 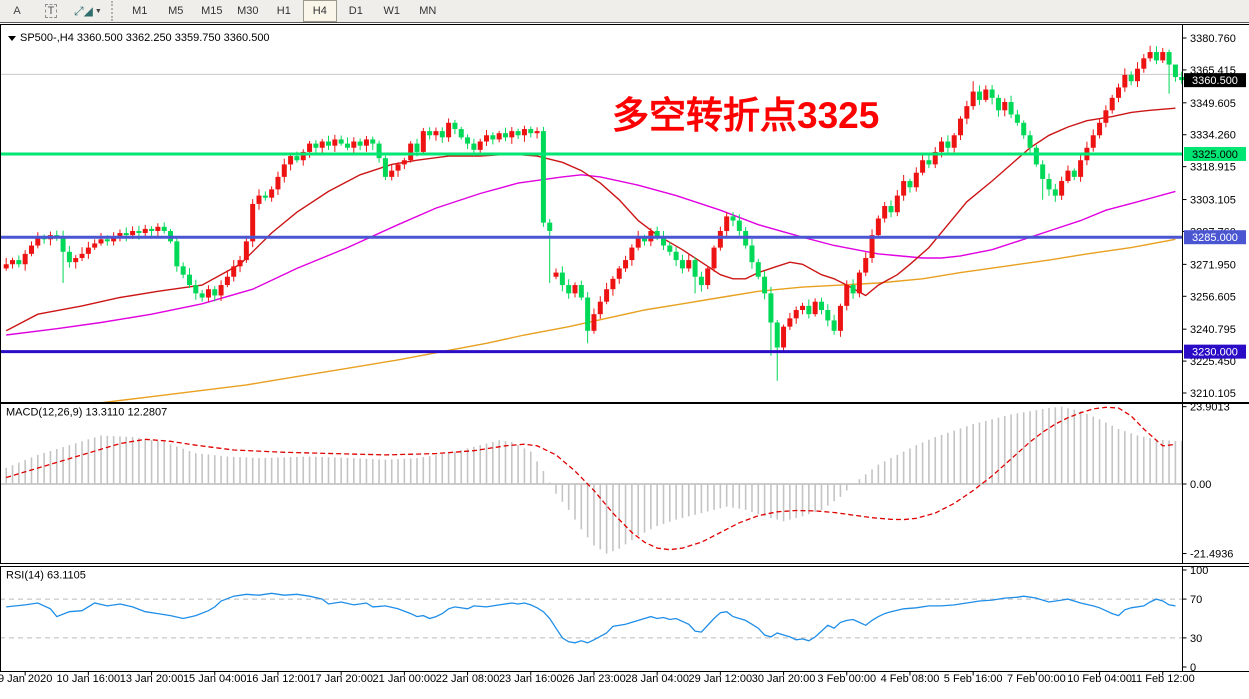 What do you see at coordinates (784, 679) in the screenshot?
I see `time-label: 30 Jan 20:00` at bounding box center [784, 679].